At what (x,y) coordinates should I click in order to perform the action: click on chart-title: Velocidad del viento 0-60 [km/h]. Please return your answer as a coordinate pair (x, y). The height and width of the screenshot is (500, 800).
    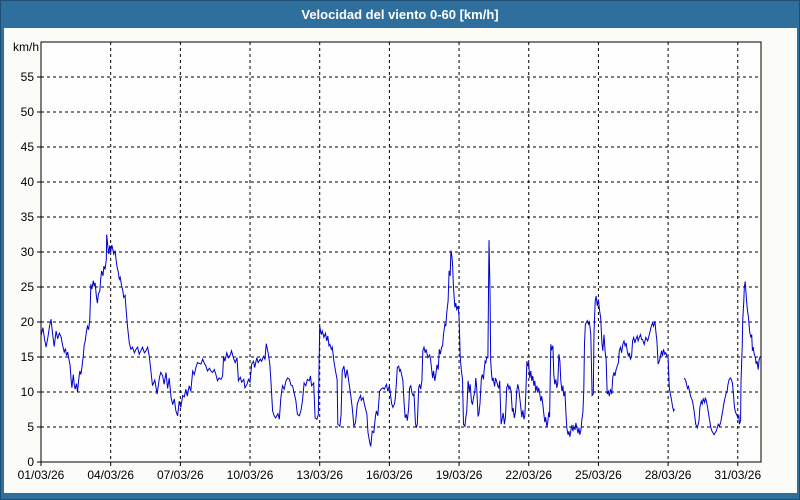
    Looking at the image, I should click on (400, 14).